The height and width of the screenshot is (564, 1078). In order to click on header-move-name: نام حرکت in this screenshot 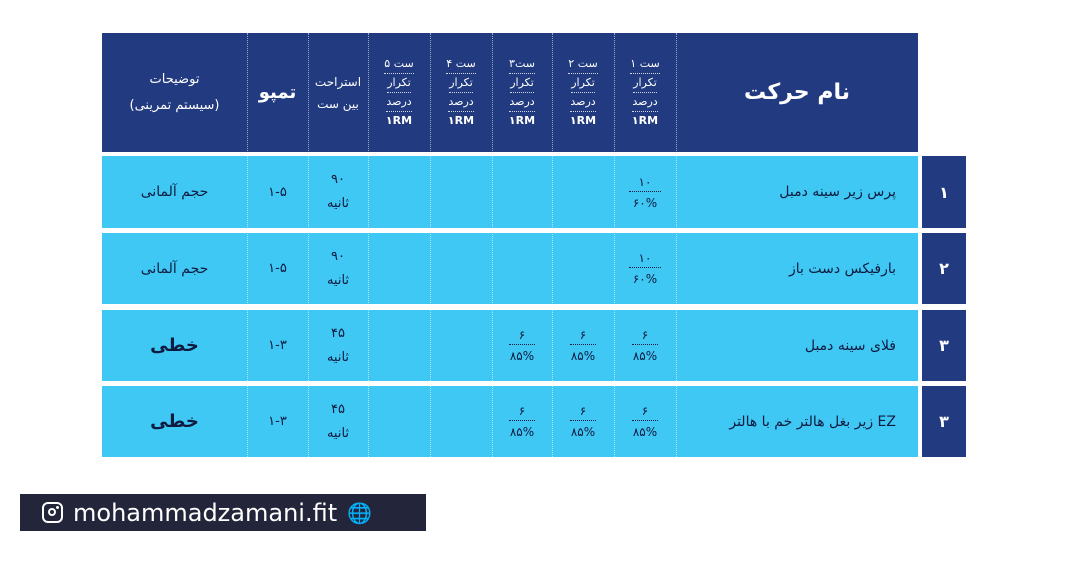, I will do `click(797, 92)`.